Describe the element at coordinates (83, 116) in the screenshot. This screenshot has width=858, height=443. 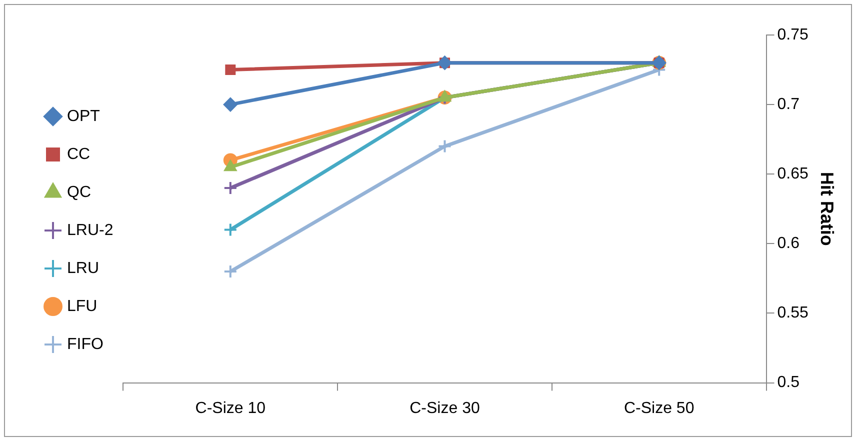
I see `legend-label: OPT` at that location.